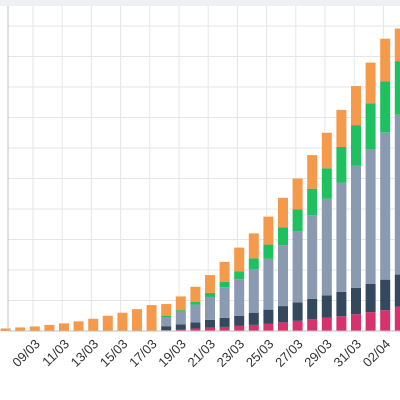 Image resolution: width=400 pixels, height=400 pixels. Describe the element at coordinates (377, 353) in the screenshot. I see `x-tick-label: 02/04` at that location.